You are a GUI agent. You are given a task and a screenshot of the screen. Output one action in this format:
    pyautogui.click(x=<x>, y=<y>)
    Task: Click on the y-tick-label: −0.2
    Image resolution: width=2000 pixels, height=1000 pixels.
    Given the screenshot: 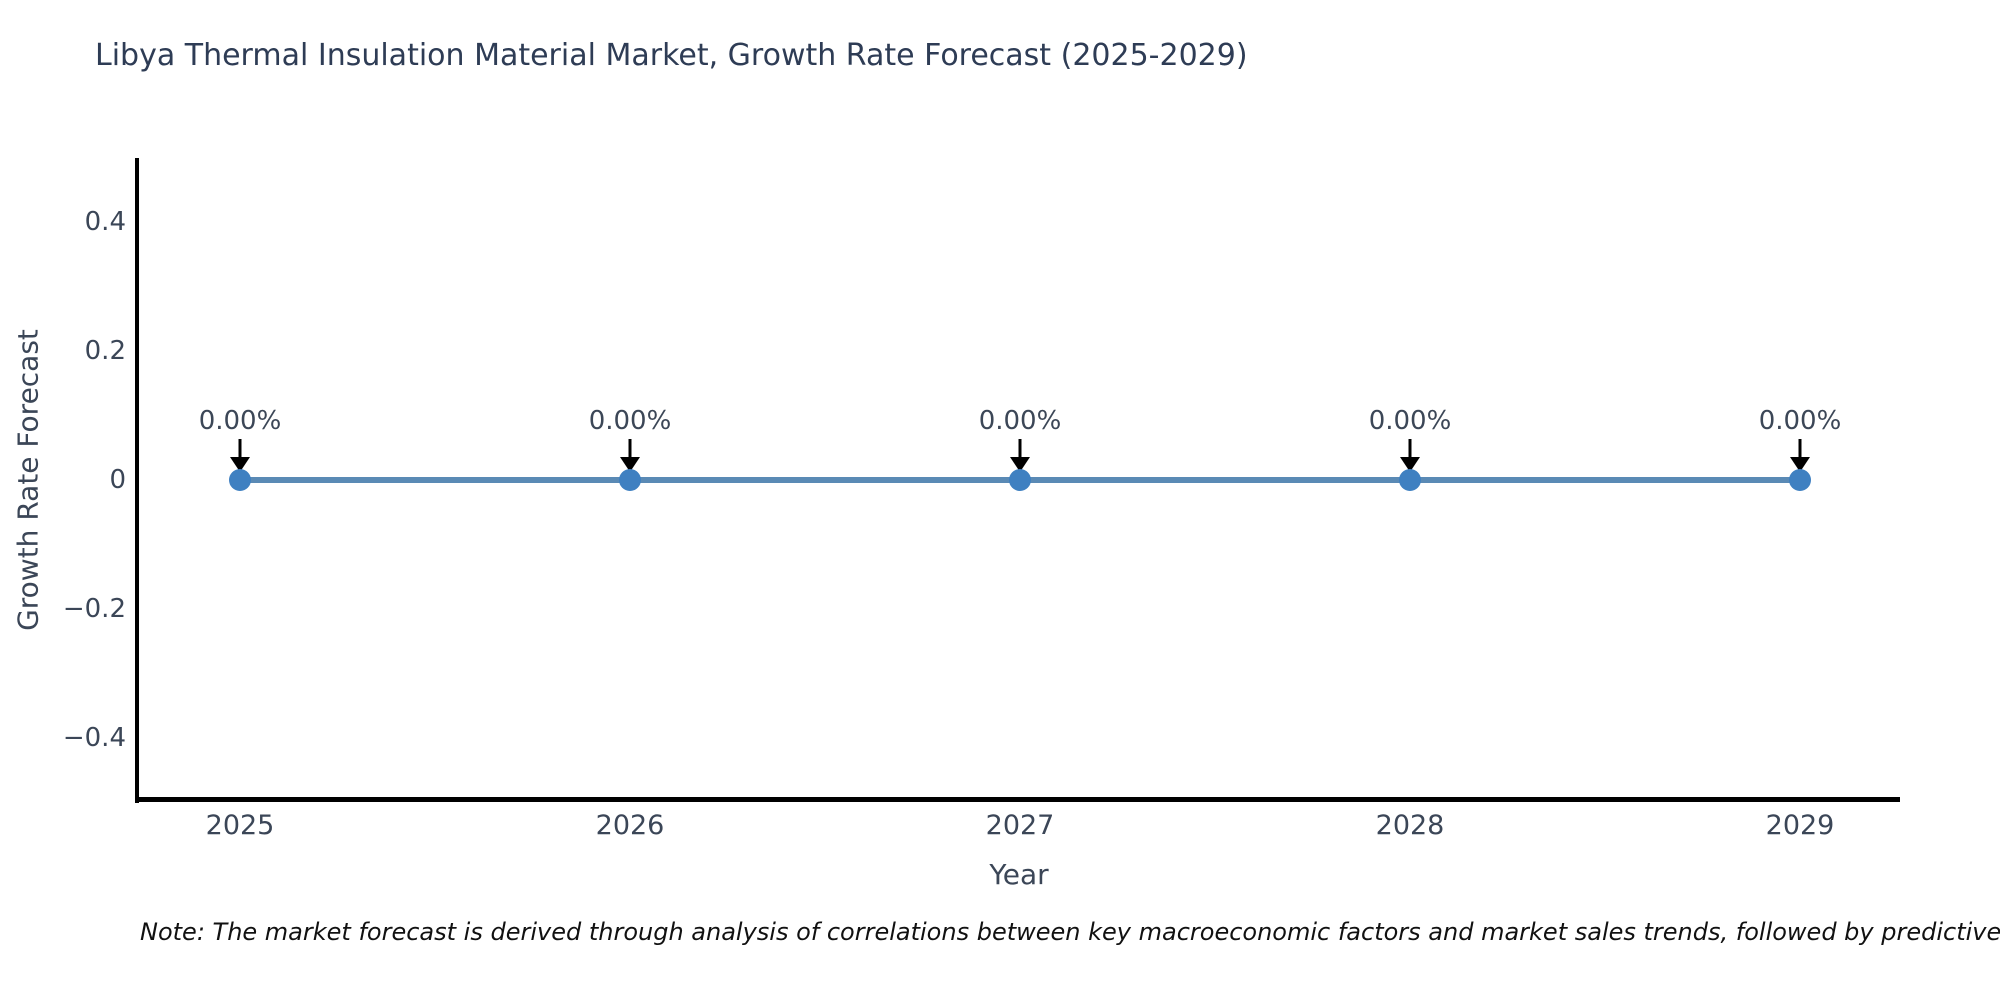 What is the action you would take?
    pyautogui.click(x=94, y=609)
    